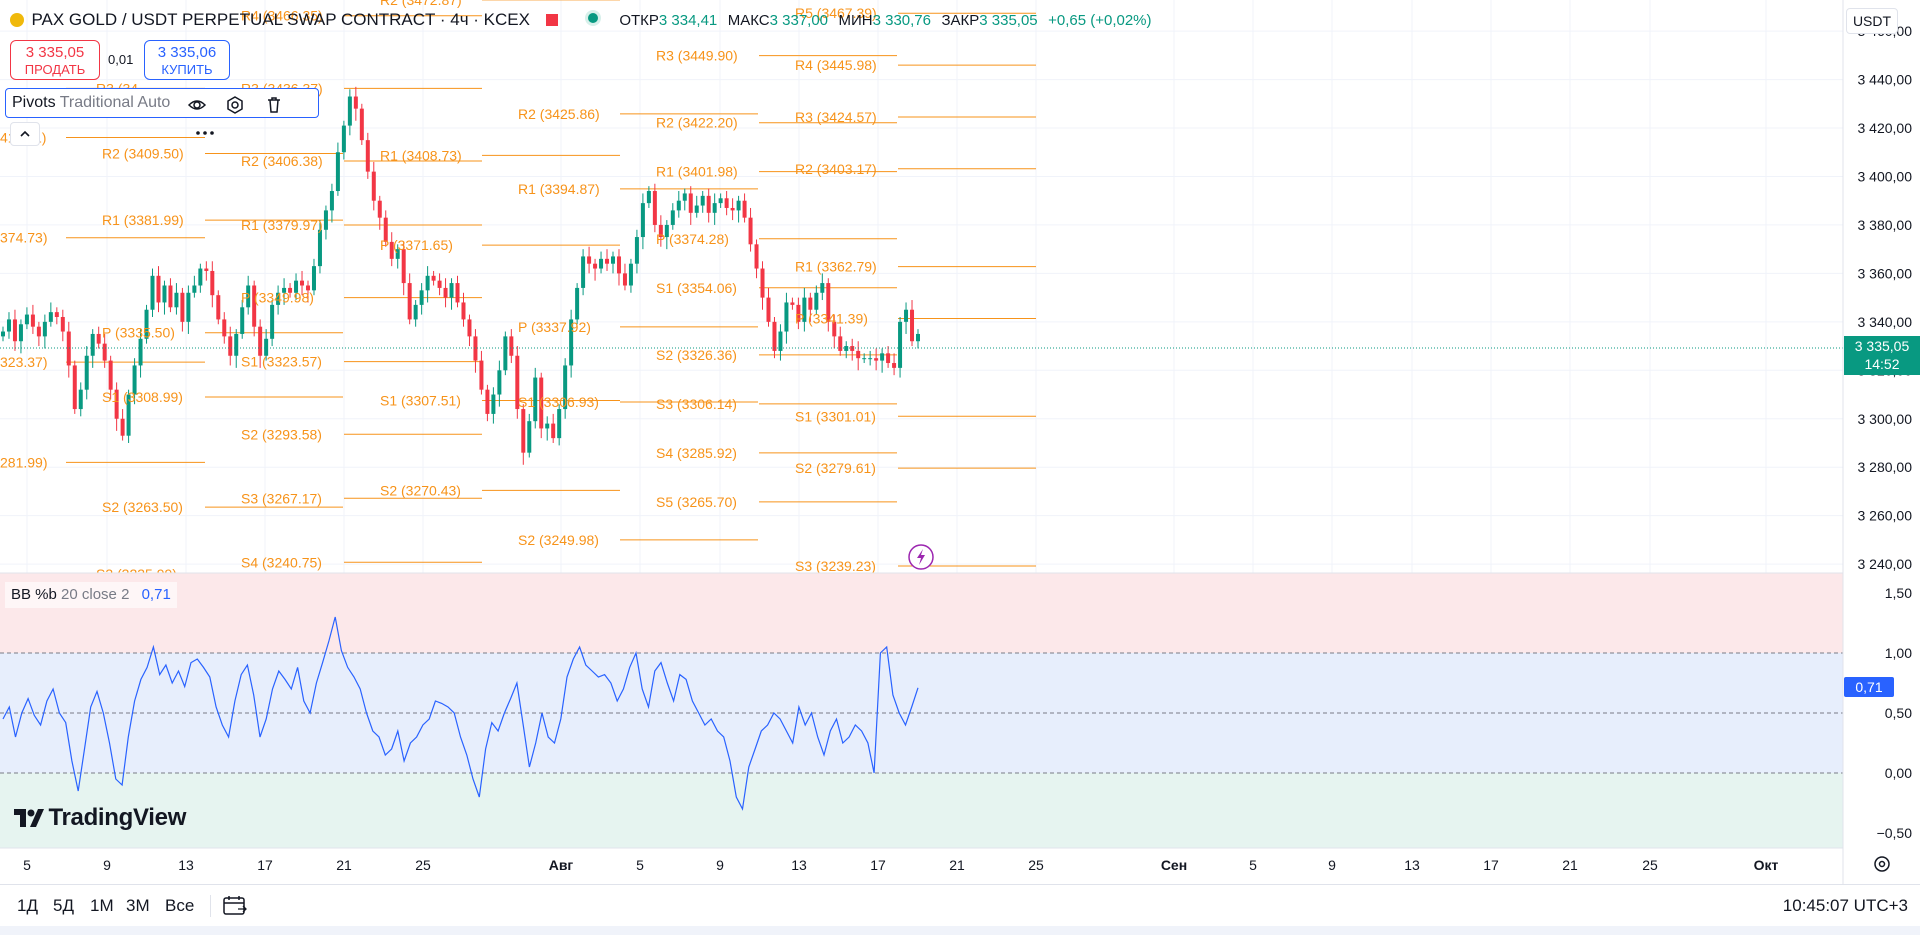 This screenshot has width=1920, height=935. Describe the element at coordinates (558, 402) in the screenshot. I see `pivot-label: S1 (3306.93)` at that location.